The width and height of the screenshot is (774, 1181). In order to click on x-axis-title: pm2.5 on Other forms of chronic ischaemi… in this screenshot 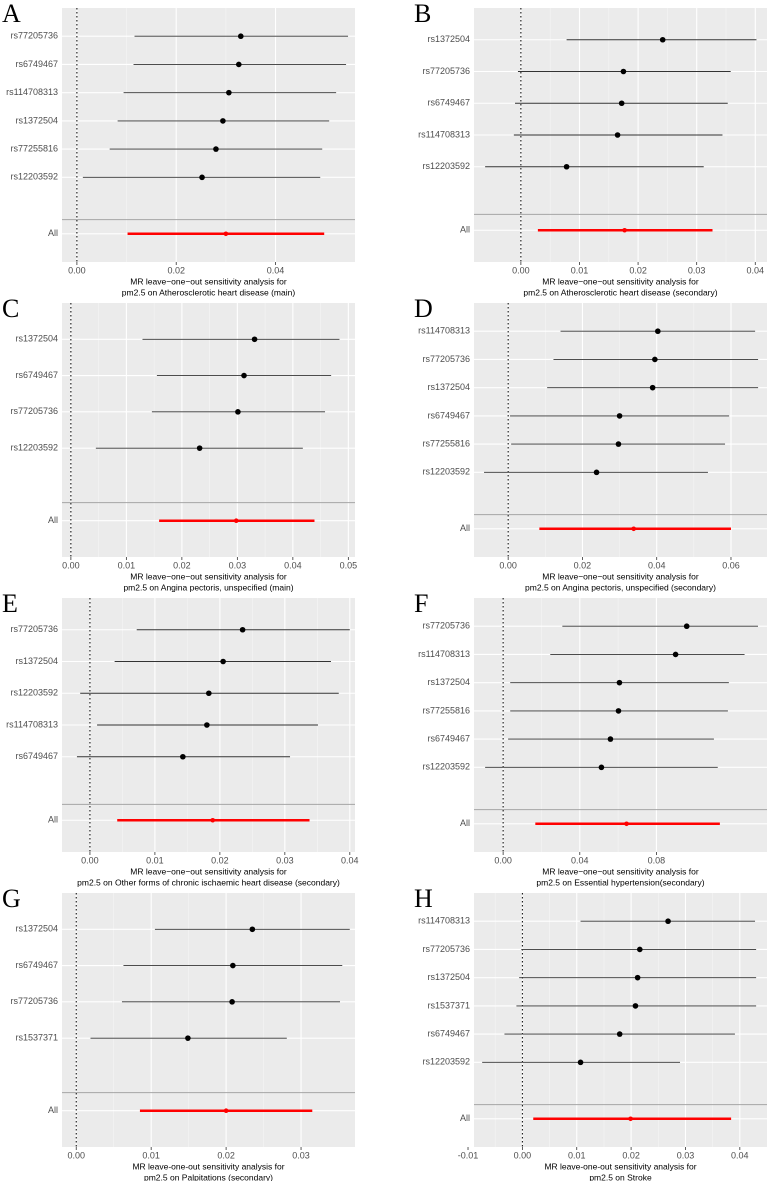, I will do `click(208, 882)`.